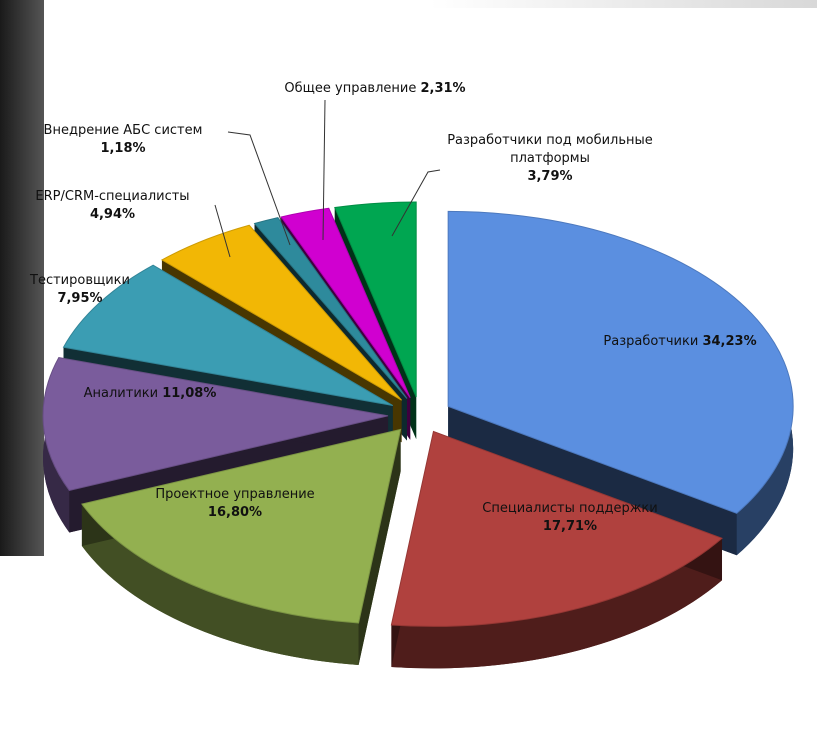 This screenshot has height=744, width=817. What do you see at coordinates (550, 149) in the screenshot?
I see `category-label: Разработчики под мобильные платформы` at bounding box center [550, 149].